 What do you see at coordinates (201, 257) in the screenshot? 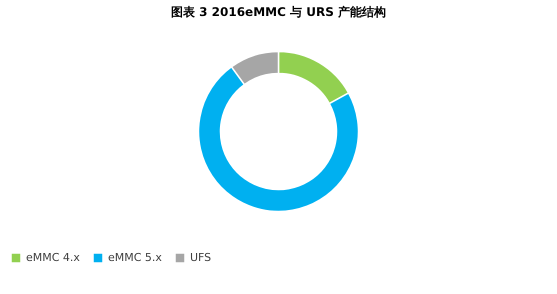
I see `legend-label: UFS` at bounding box center [201, 257].